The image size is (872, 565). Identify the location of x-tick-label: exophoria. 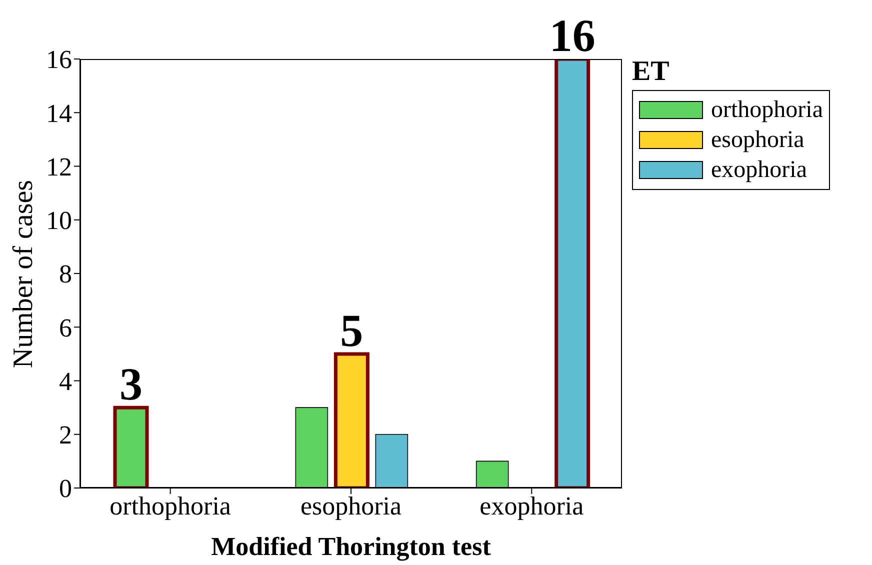
(532, 505).